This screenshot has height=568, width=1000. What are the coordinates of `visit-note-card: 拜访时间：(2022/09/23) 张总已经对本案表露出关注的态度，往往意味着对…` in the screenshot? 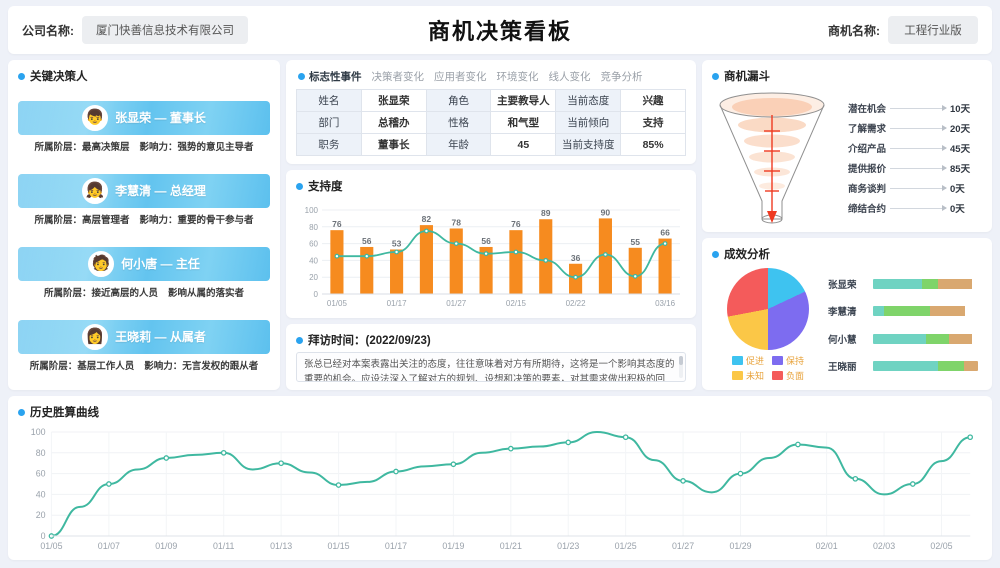 It's located at (491, 357).